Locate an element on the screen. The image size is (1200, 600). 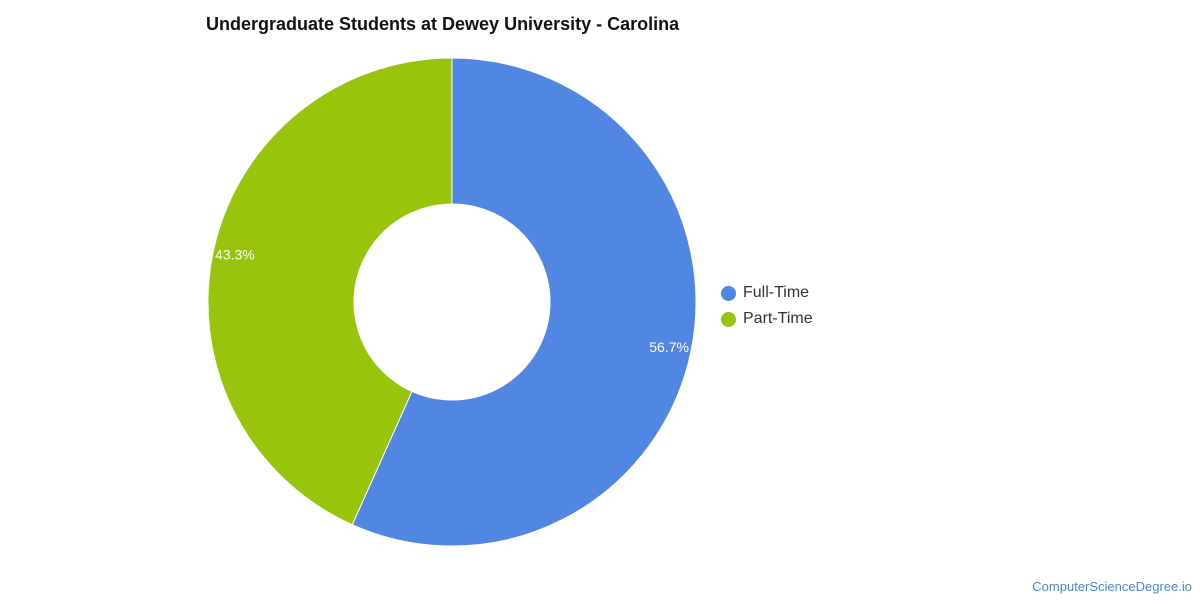
legend-swatch-part-time is located at coordinates (728, 319).